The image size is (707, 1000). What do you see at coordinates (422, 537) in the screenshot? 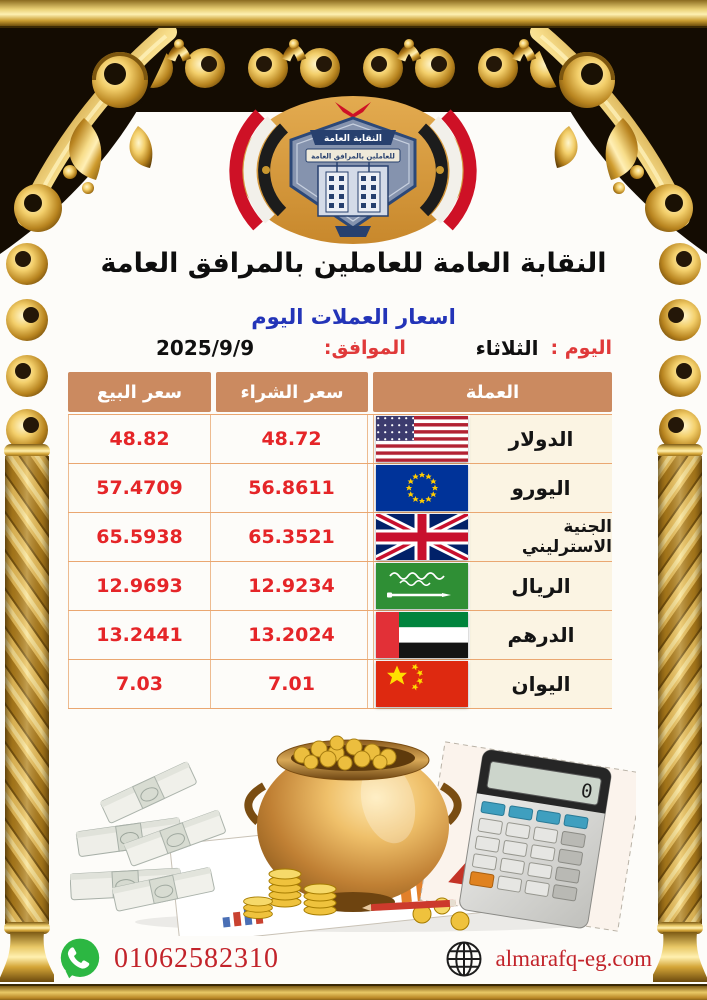
I see `uk-flag-icon` at bounding box center [422, 537].